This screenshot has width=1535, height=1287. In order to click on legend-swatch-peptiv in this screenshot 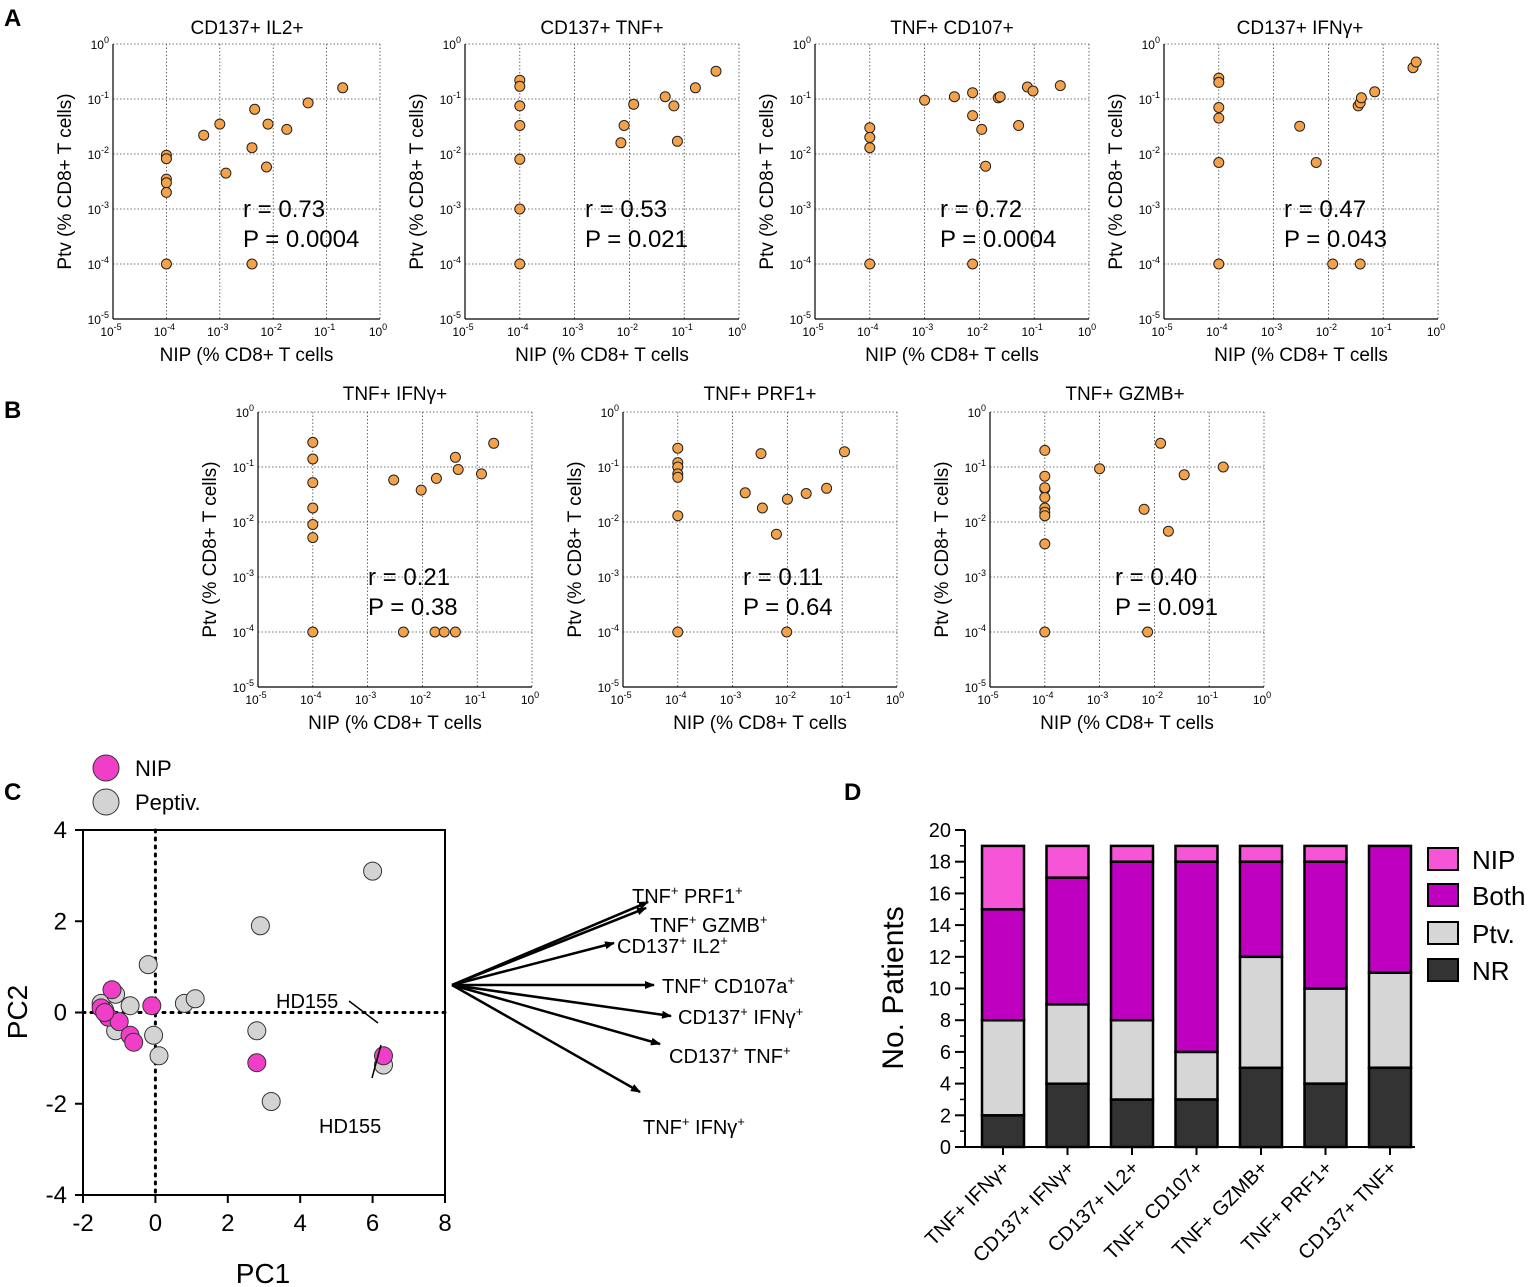, I will do `click(106, 802)`.